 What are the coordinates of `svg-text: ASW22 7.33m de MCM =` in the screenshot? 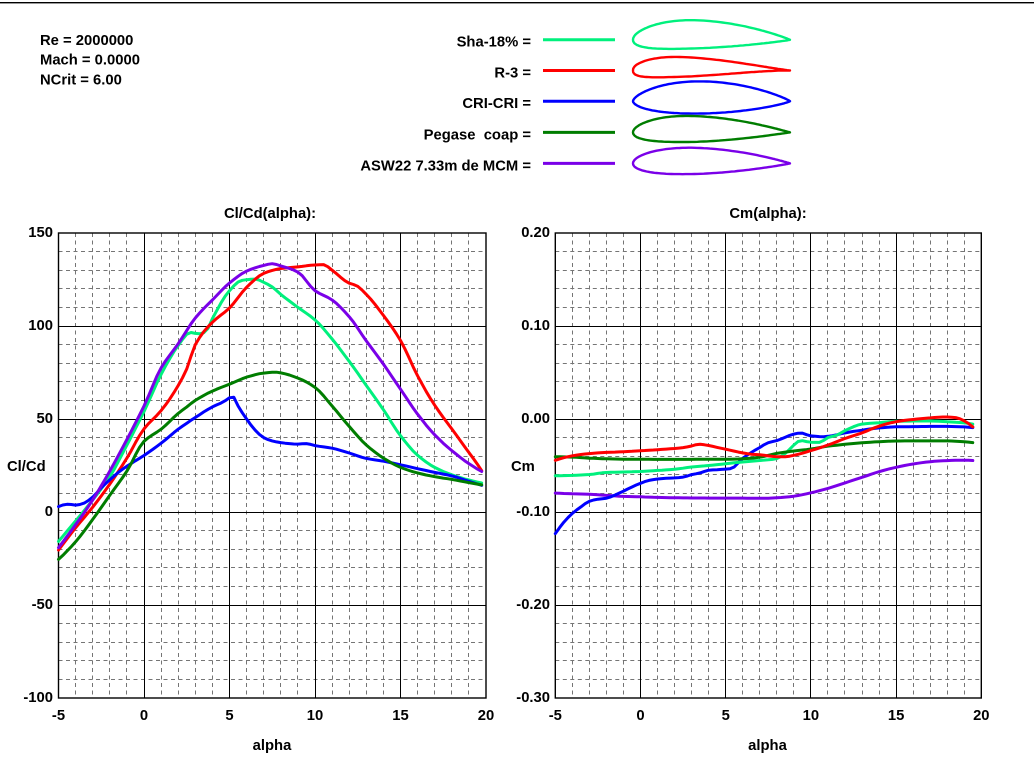 It's located at (445, 166).